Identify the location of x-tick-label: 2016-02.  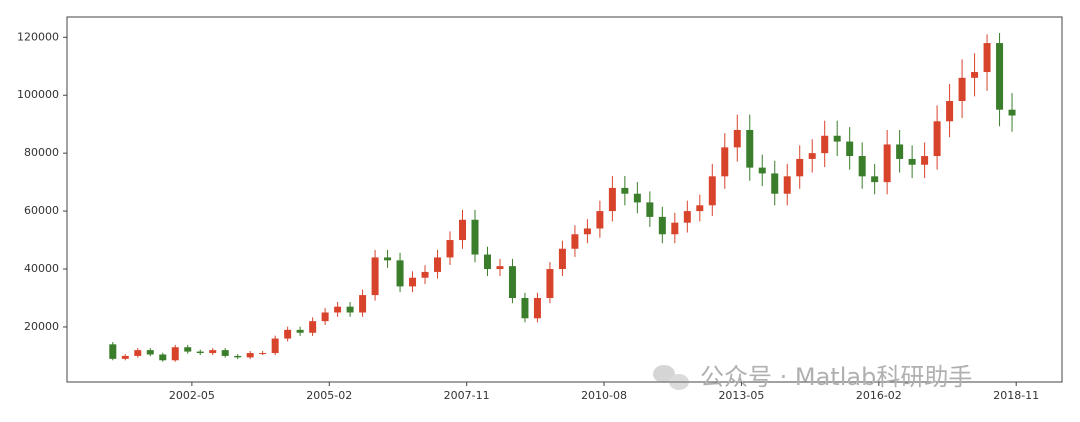
(879, 395).